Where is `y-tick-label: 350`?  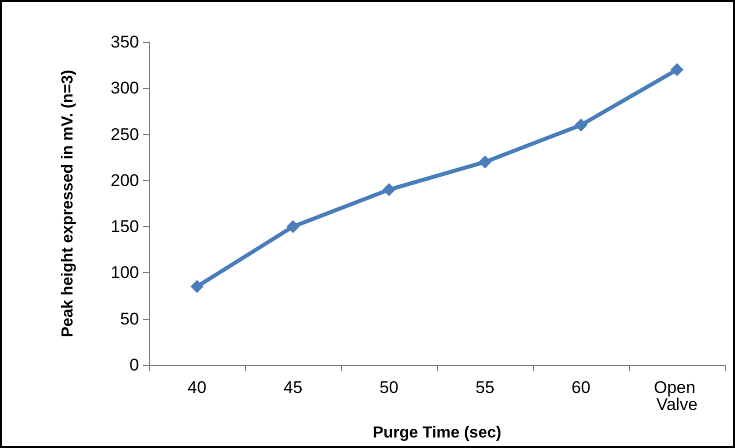 y-tick-label: 350 is located at coordinates (124, 42).